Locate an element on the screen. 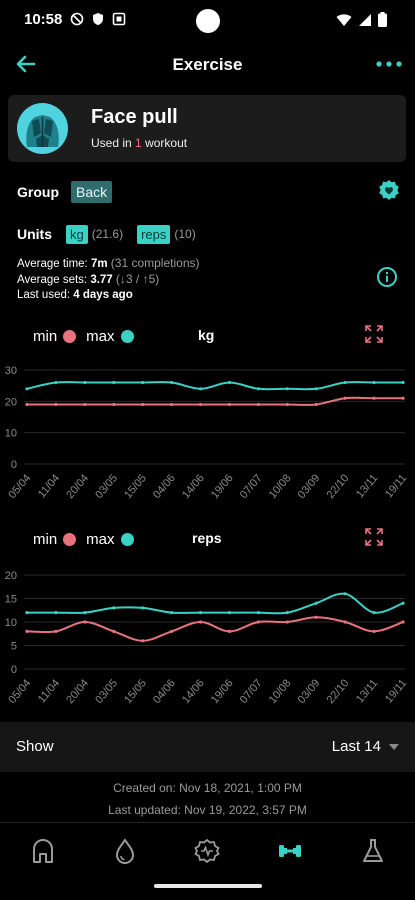 The image size is (415, 900). dumbbell-icon is located at coordinates (290, 851).